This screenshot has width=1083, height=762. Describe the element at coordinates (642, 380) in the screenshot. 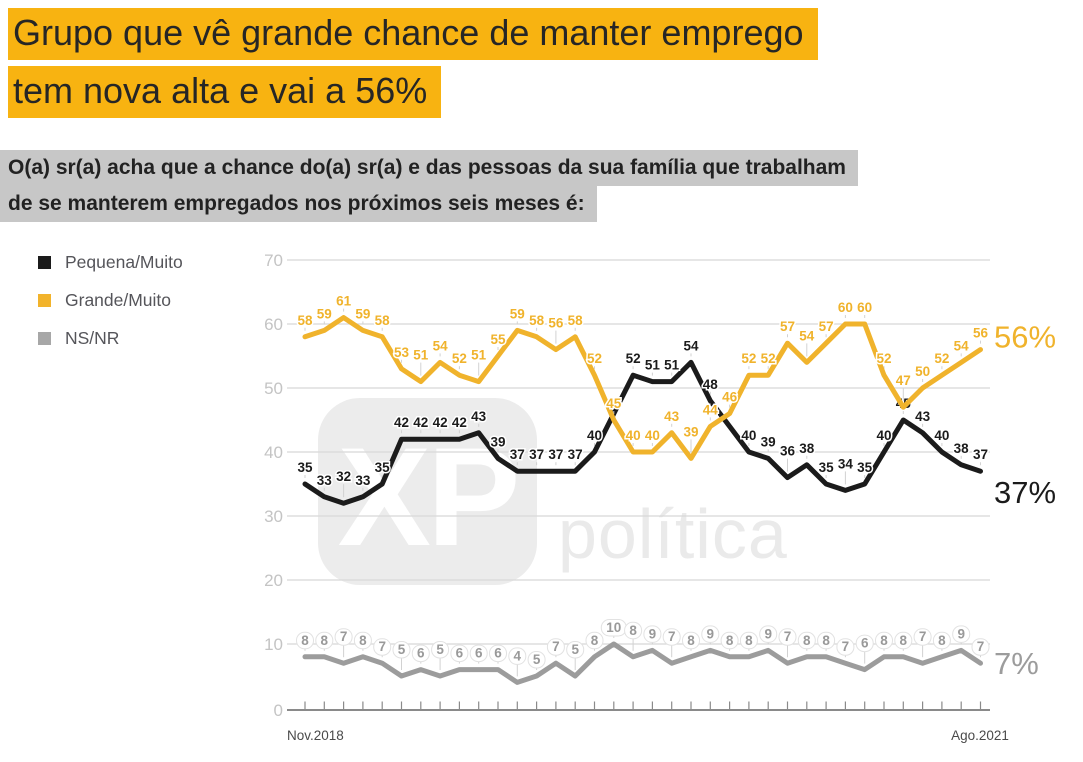

I see `label-leader-lines` at that location.